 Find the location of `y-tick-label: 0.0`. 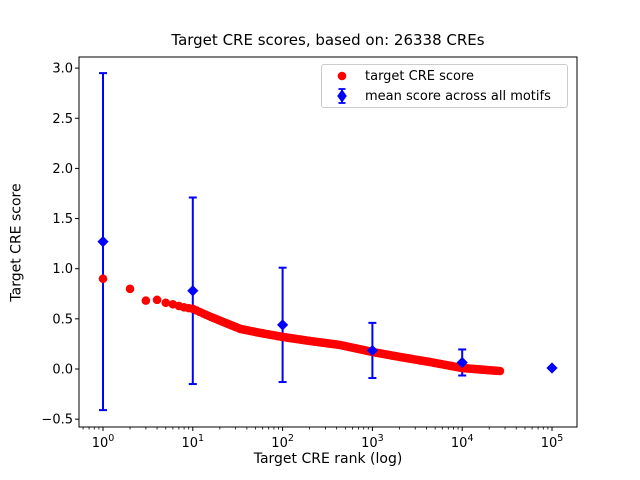

y-tick-label: 0.0 is located at coordinates (62, 370).